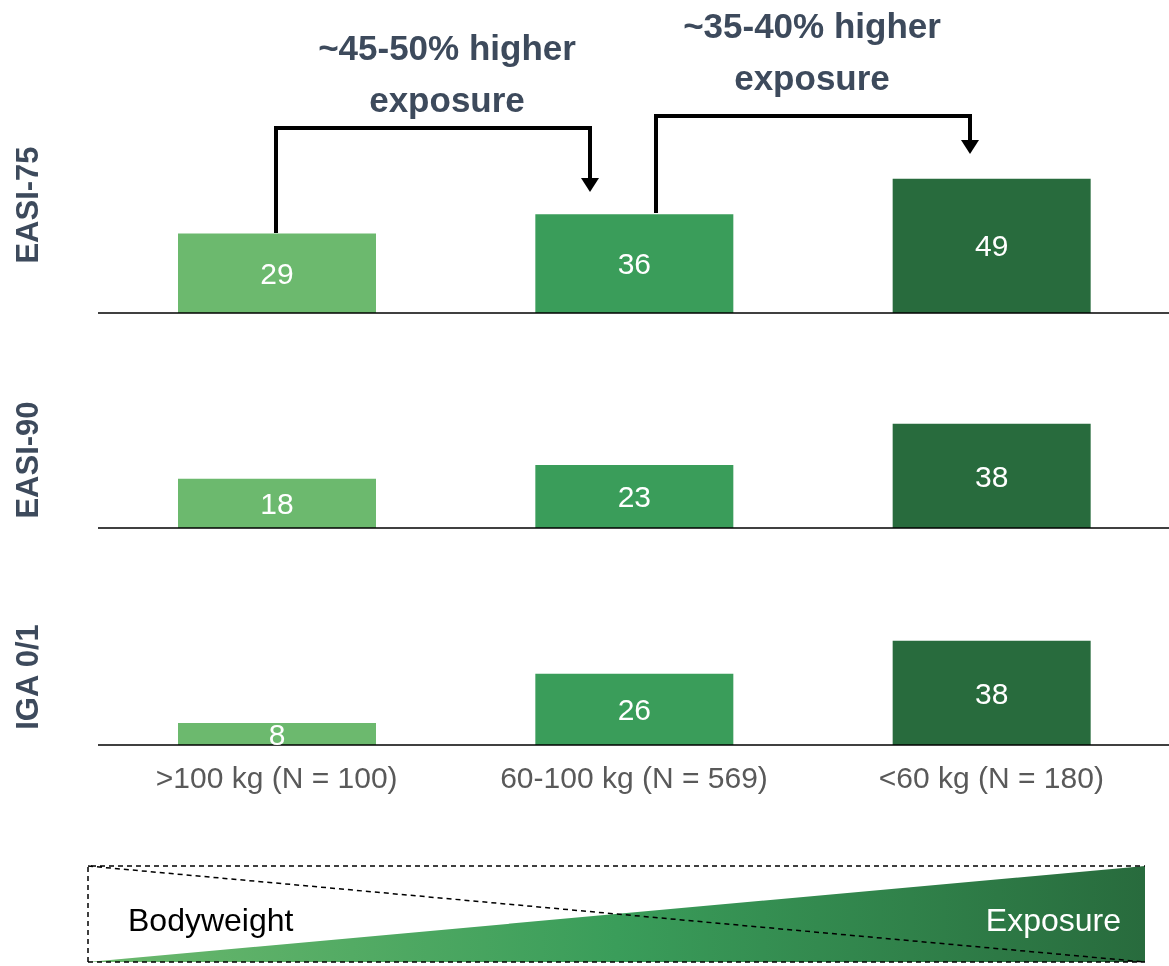 The height and width of the screenshot is (966, 1169). Describe the element at coordinates (634, 264) in the screenshot. I see `data-label: 36` at that location.